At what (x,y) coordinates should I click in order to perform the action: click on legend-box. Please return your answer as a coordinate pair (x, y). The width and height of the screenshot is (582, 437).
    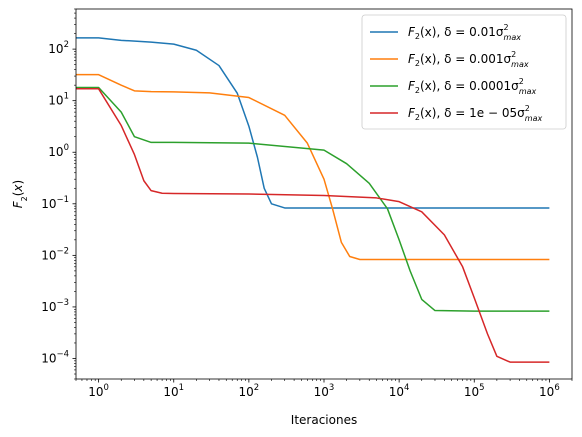
    Looking at the image, I should click on (464, 72).